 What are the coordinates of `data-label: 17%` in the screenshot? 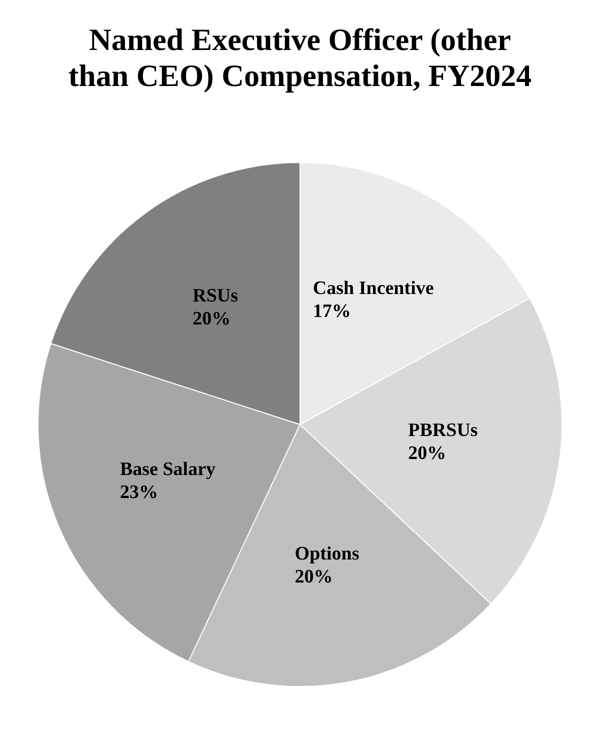 It's located at (331, 311).